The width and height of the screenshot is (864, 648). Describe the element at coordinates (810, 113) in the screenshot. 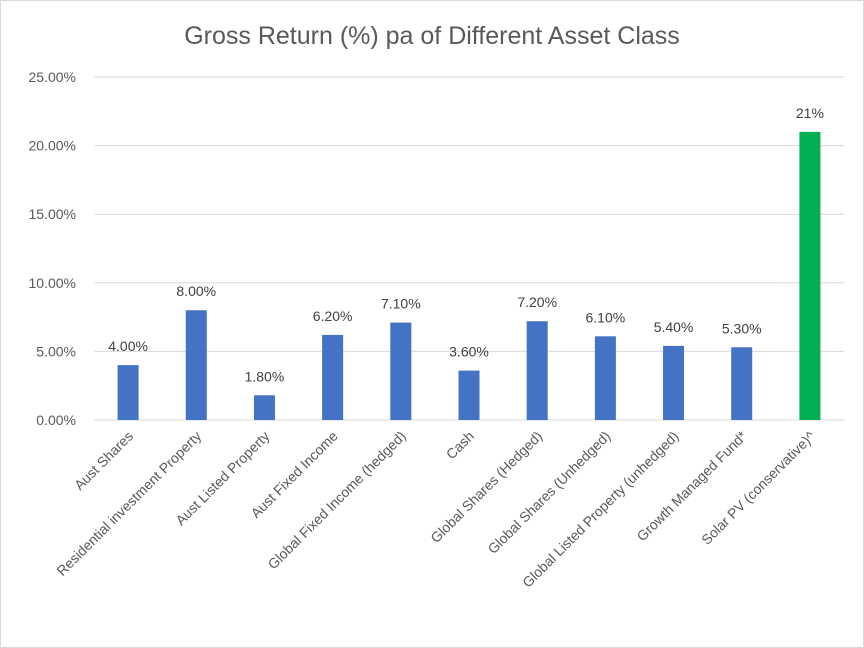

I see `data-label: 21%` at that location.